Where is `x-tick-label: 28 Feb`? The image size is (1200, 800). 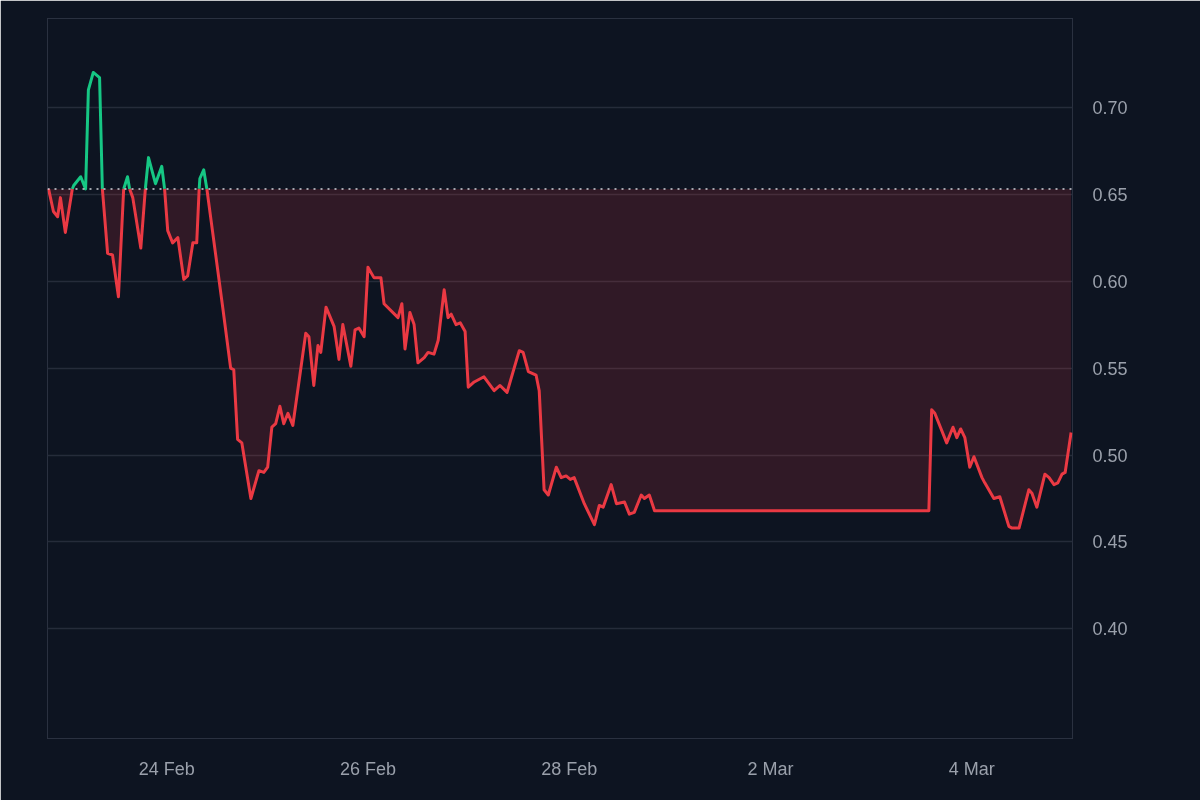
x-tick-label: 28 Feb is located at coordinates (569, 768).